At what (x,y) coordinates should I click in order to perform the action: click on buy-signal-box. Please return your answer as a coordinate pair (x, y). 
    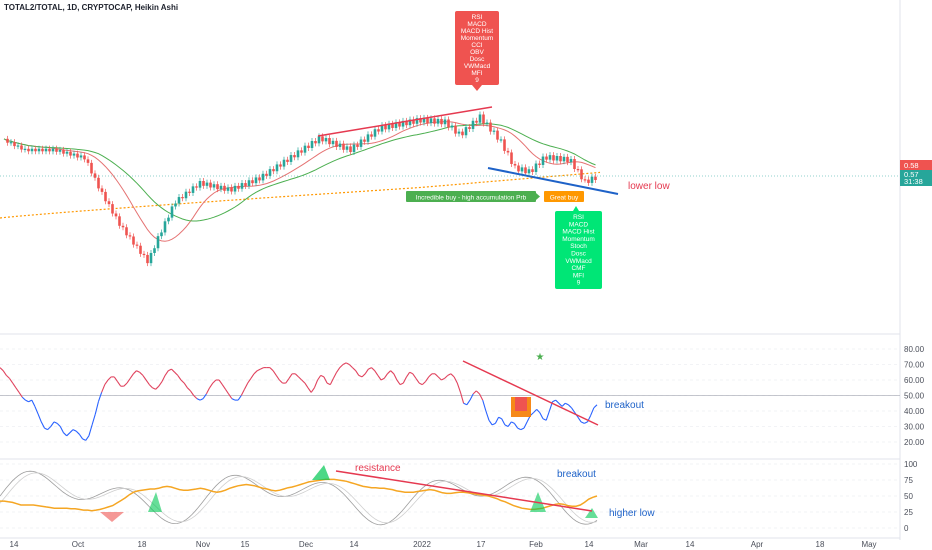
    Looking at the image, I should click on (578, 250).